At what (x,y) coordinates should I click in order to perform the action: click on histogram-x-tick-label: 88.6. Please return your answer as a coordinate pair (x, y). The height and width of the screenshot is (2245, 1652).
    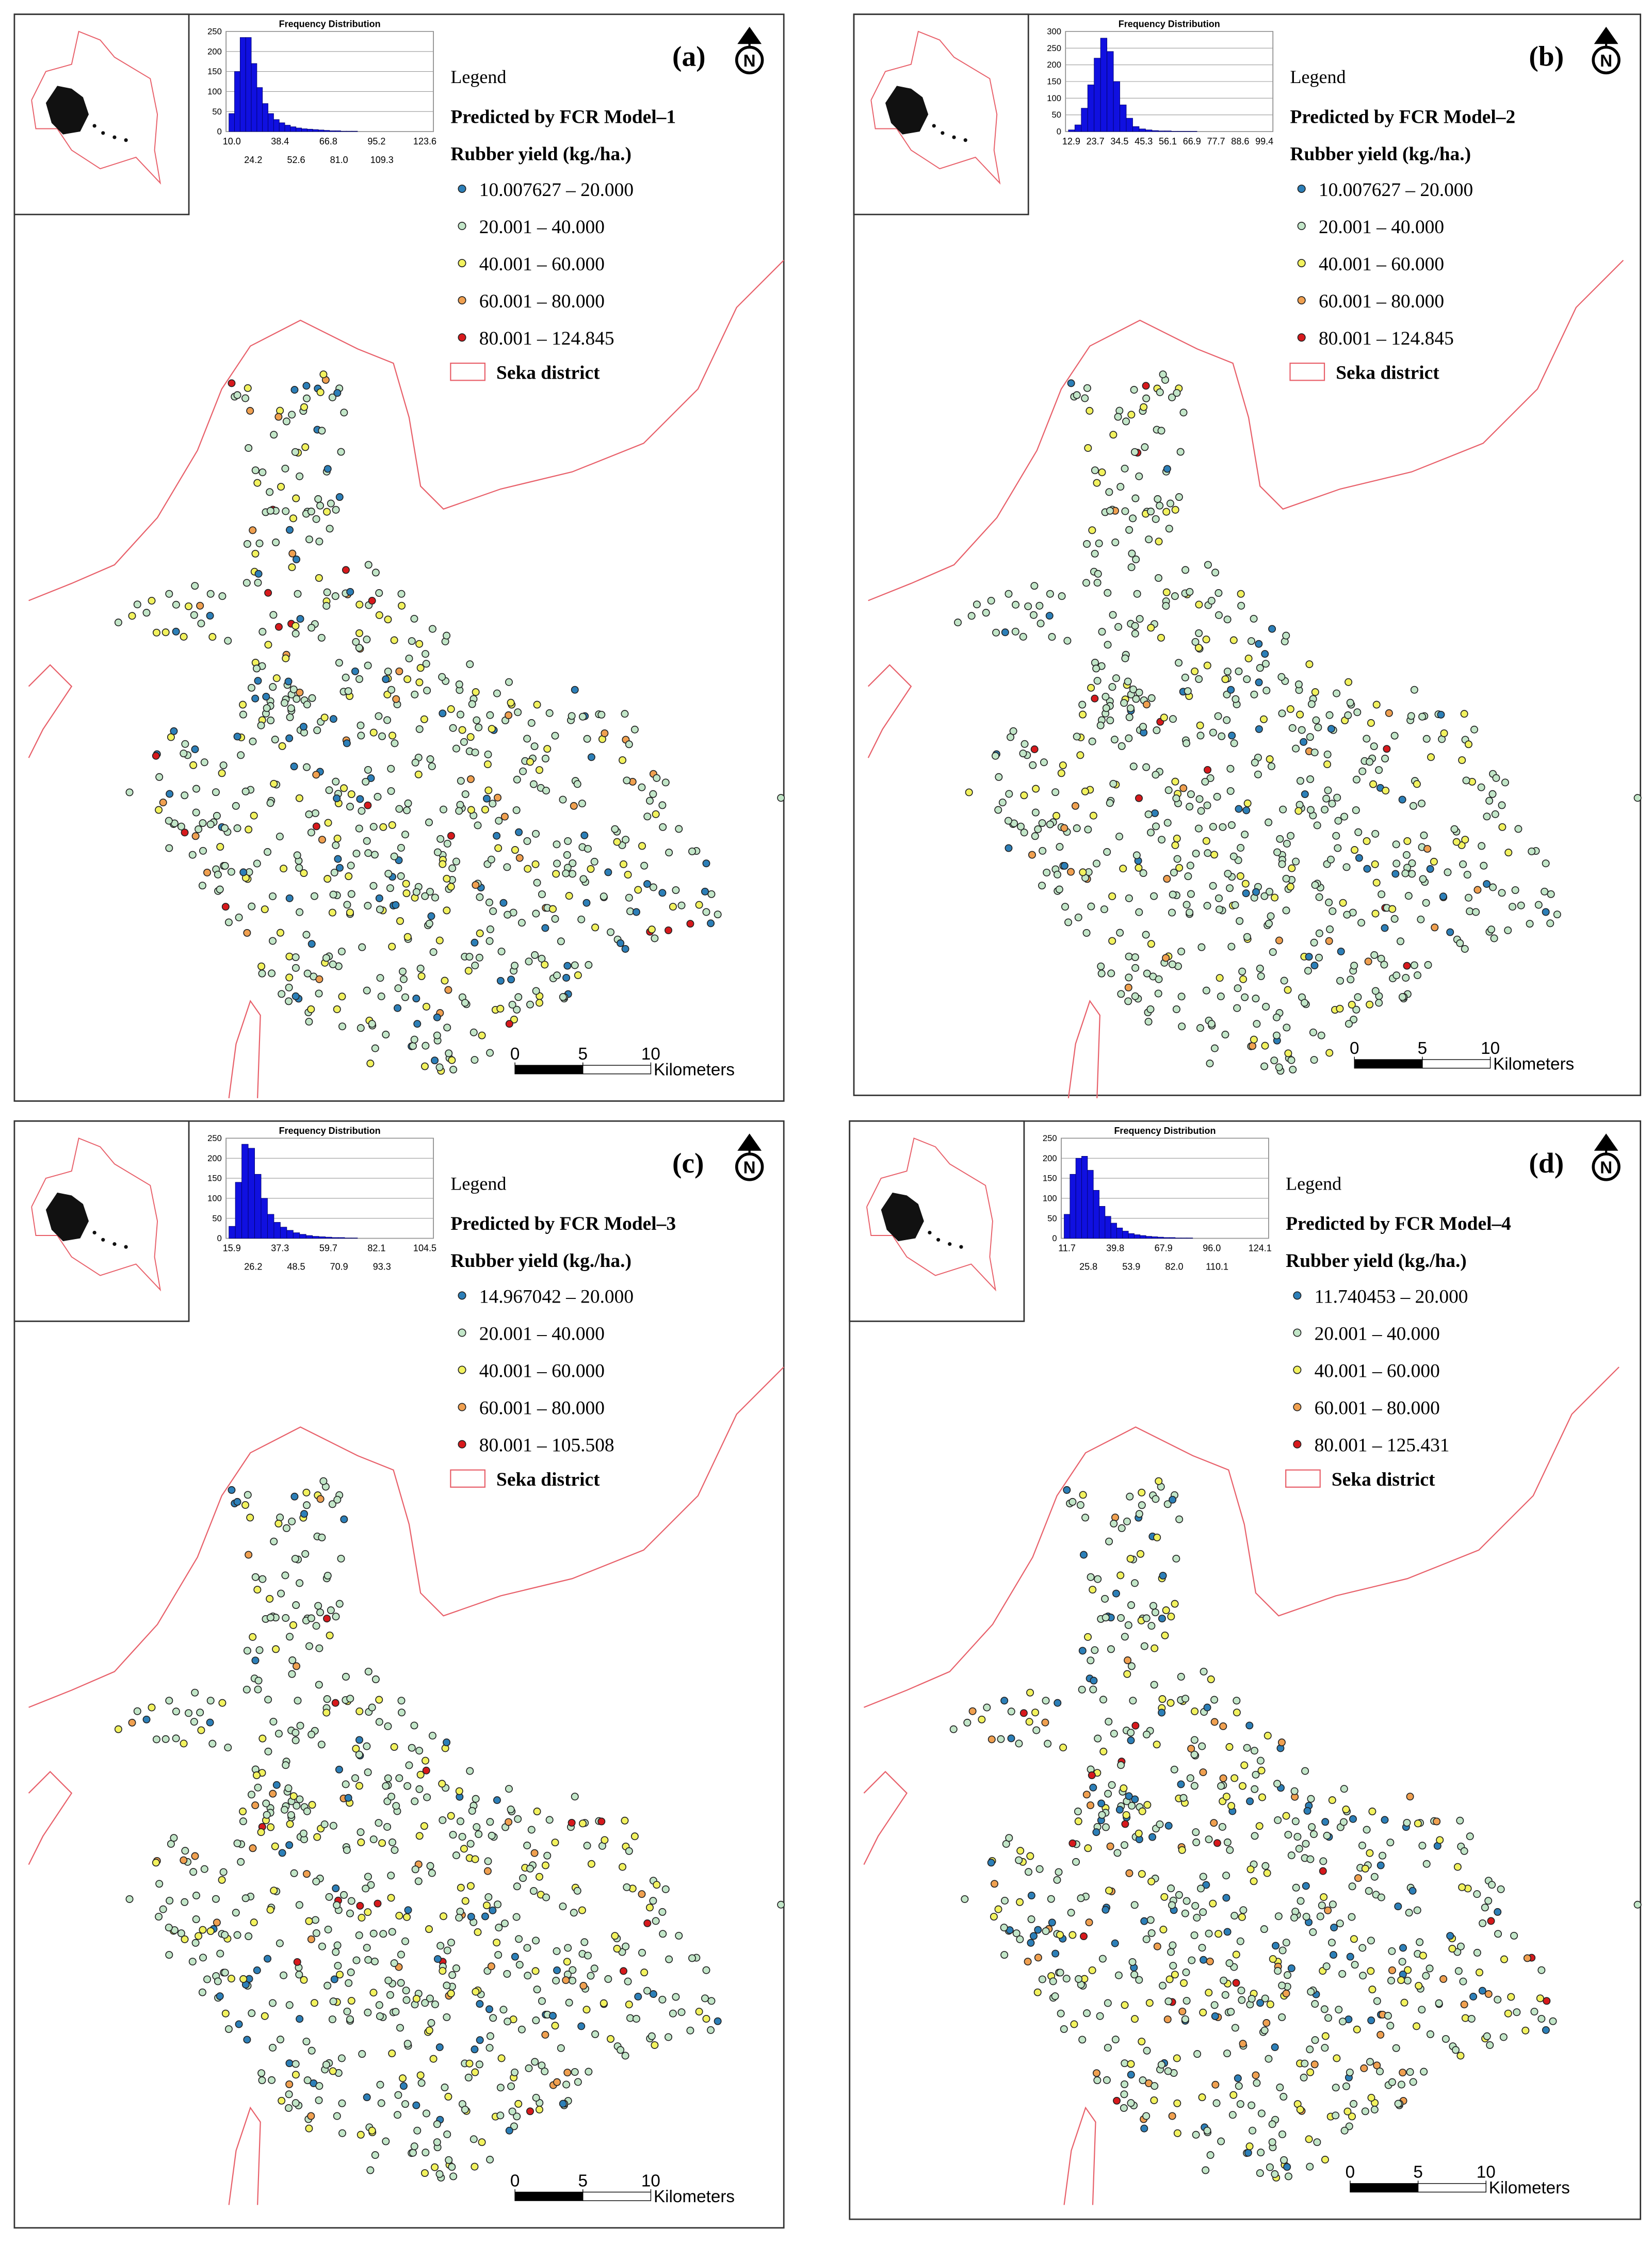
    Looking at the image, I should click on (1240, 141).